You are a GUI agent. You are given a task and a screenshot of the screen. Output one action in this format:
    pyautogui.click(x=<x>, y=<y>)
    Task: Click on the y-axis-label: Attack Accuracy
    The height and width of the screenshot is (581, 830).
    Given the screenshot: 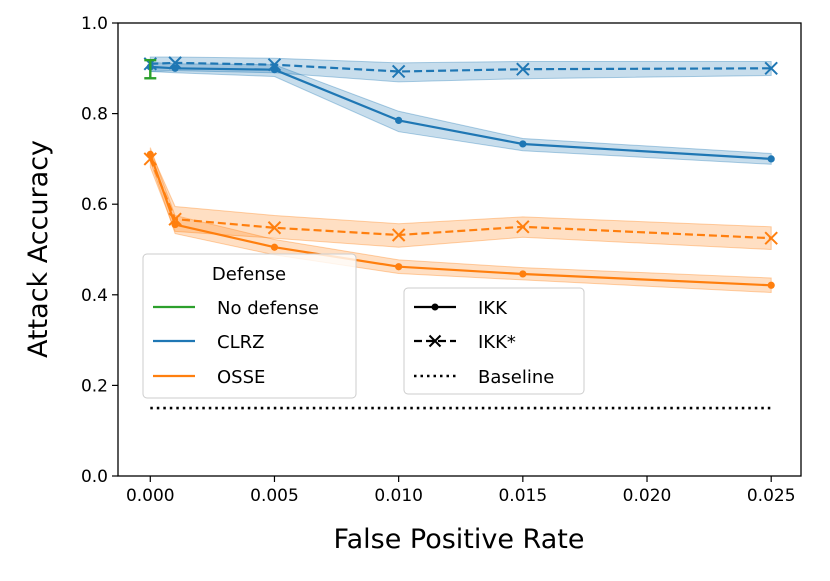 What is the action you would take?
    pyautogui.click(x=38, y=249)
    